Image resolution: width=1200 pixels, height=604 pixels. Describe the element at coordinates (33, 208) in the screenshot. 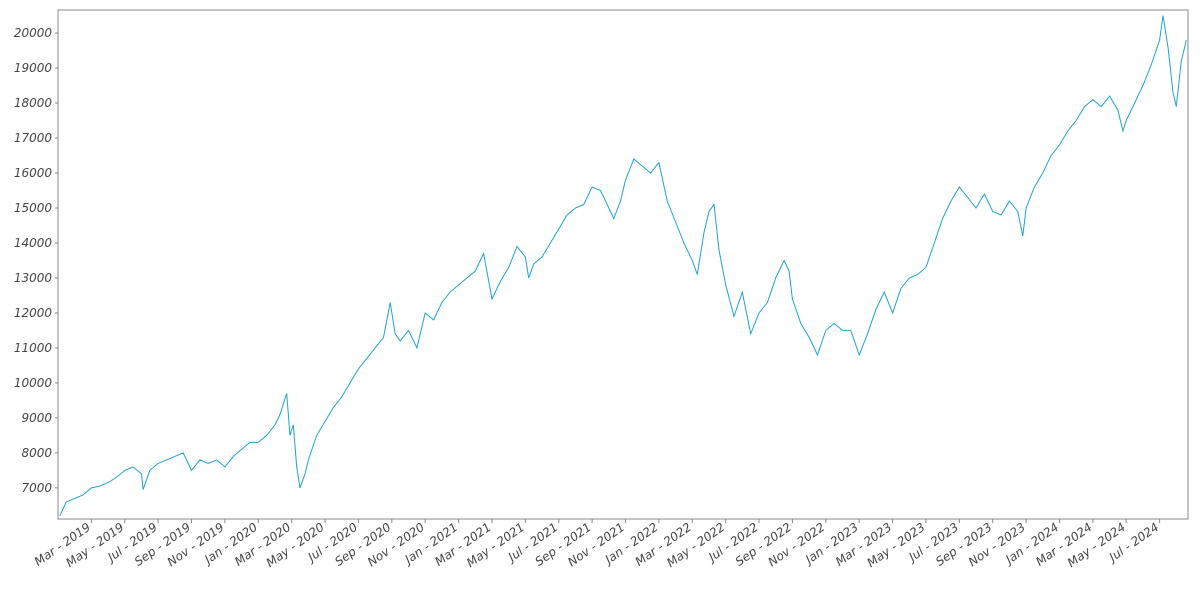

I see `y-tick-label: 15000` at that location.